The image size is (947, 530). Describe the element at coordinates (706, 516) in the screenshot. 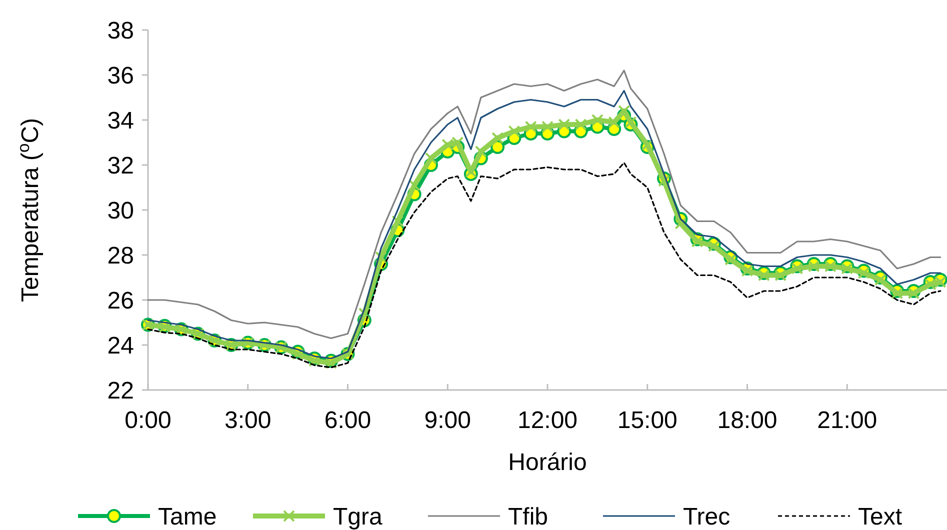

I see `legend-label: Trec` at that location.